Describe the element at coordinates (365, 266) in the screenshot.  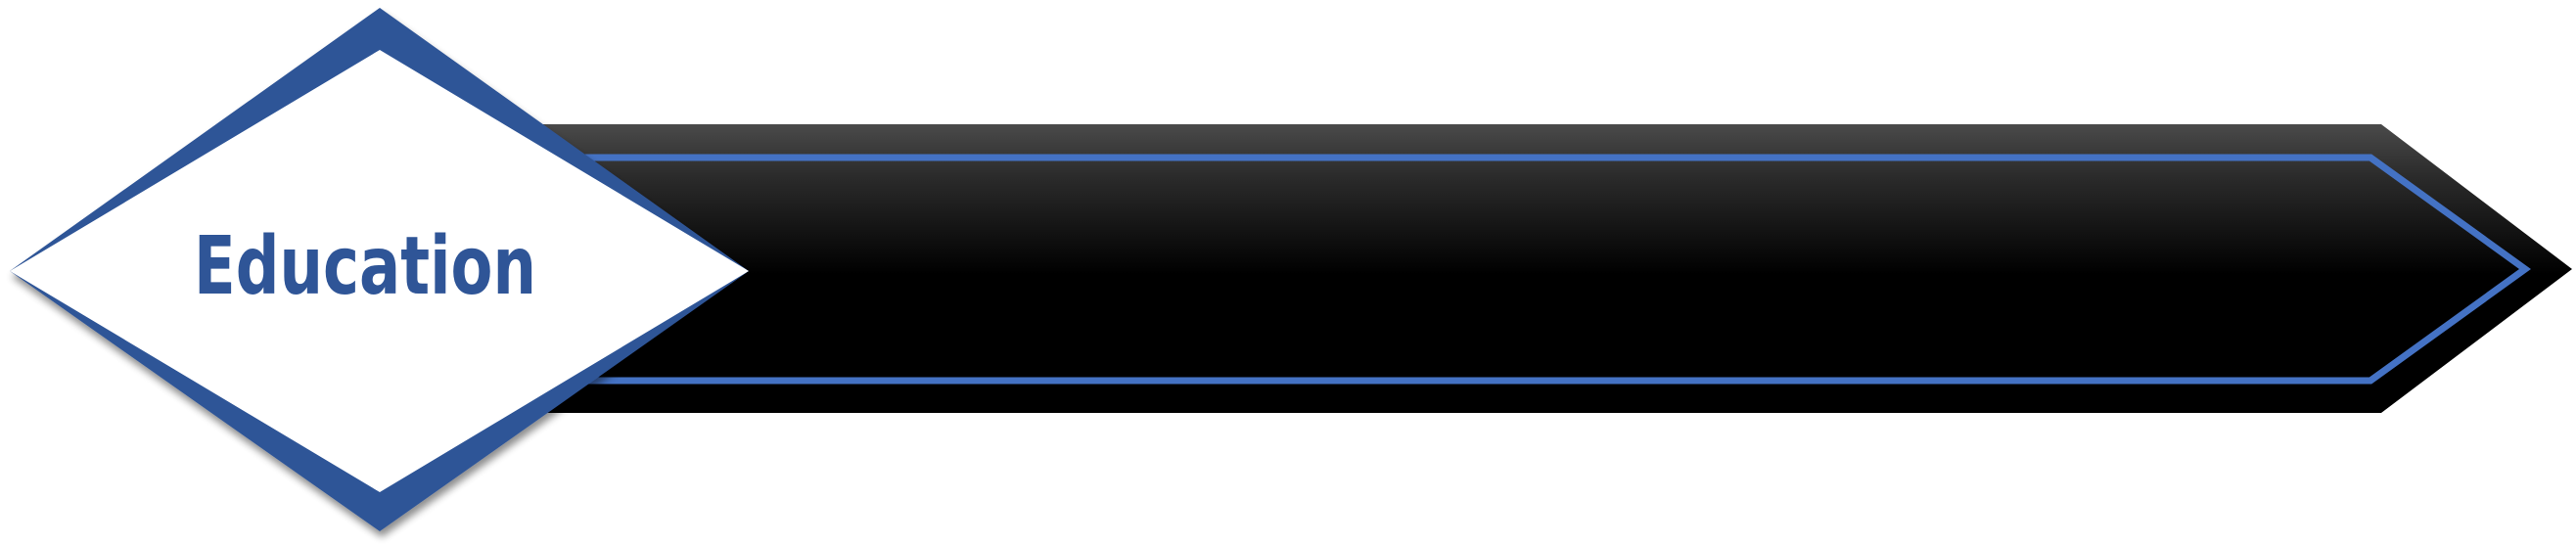
I see `banner-label: Education` at that location.